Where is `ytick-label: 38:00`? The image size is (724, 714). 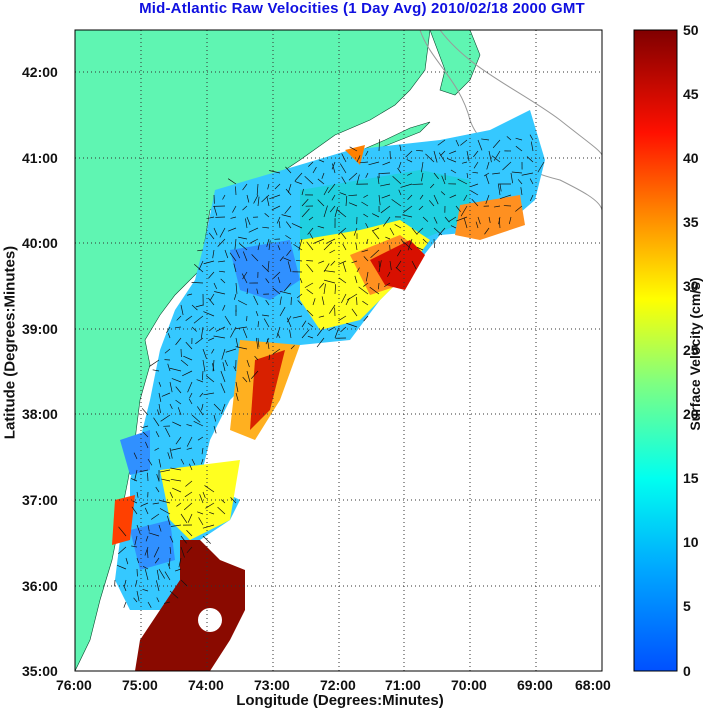
ytick-label: 38:00 is located at coordinates (40, 414).